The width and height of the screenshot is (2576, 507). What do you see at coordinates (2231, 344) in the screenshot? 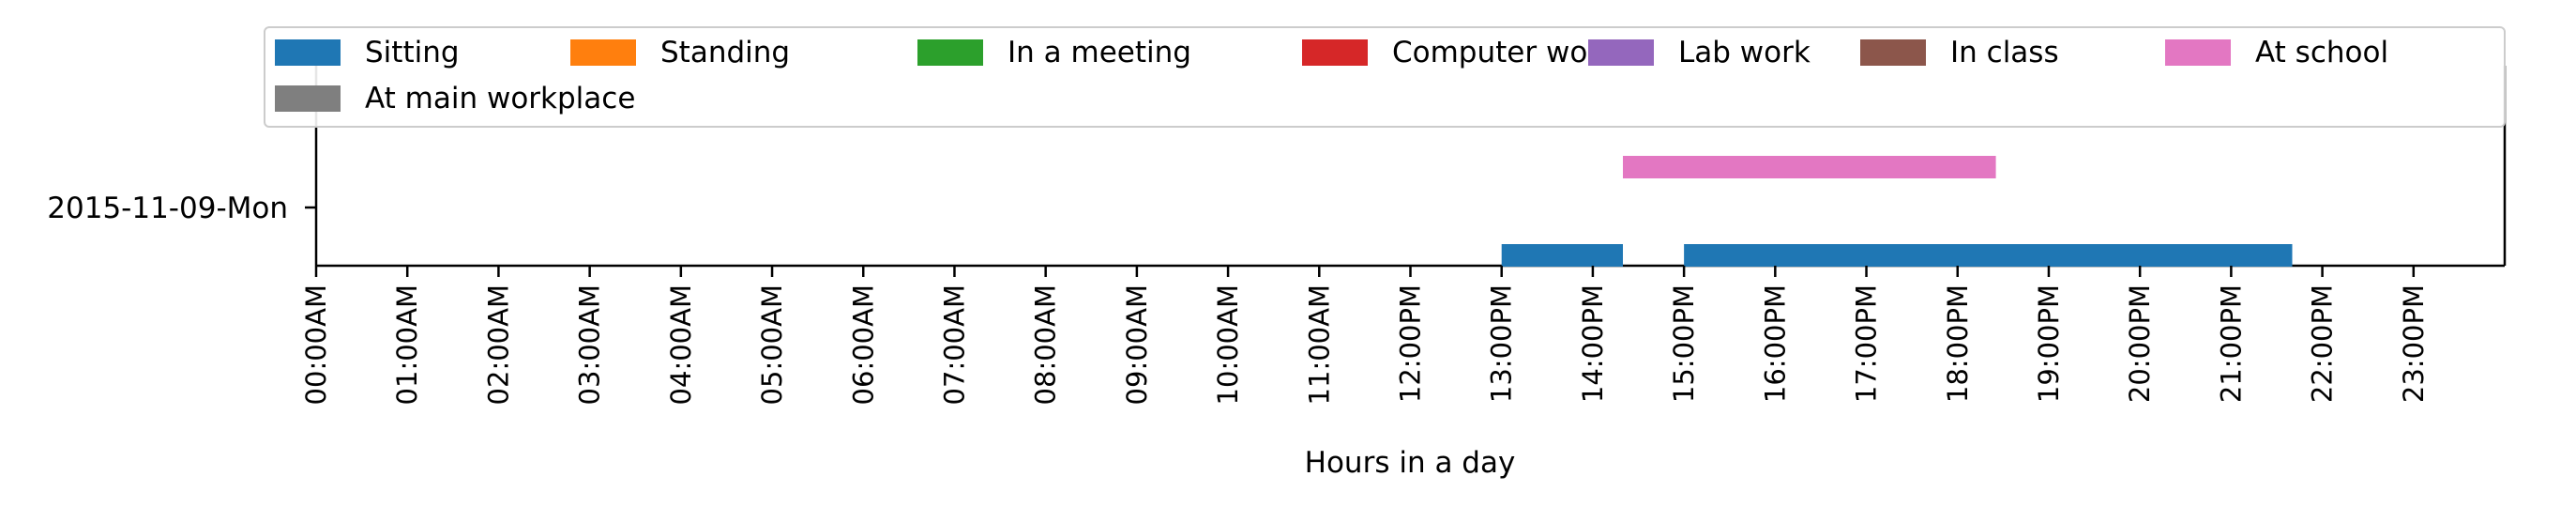
I see `x-tick-label: 21:00PM` at bounding box center [2231, 344].